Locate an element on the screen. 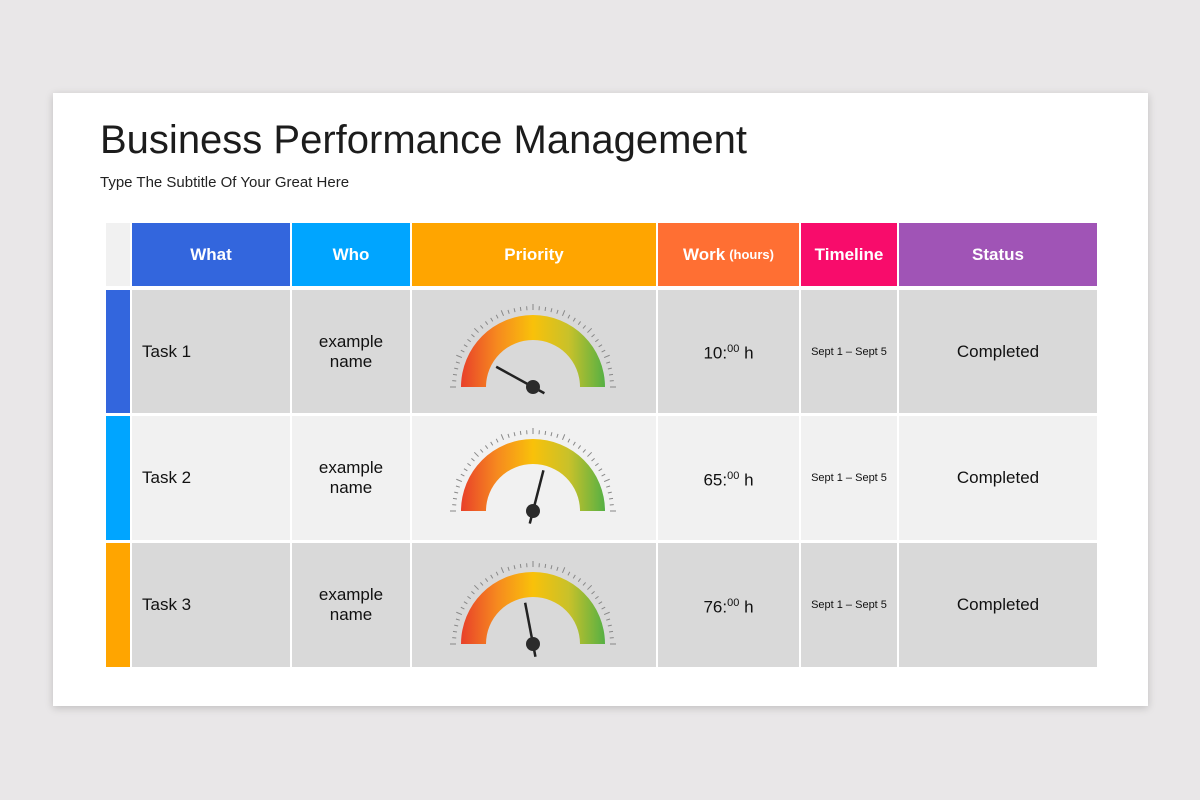  task-name: Task 2 is located at coordinates (167, 477).